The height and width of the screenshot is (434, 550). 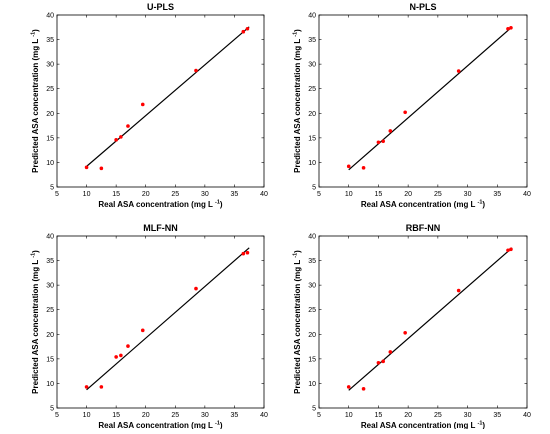 I want to click on chart-0-y-axis-label-exponent: -1, so click(x=34, y=34).